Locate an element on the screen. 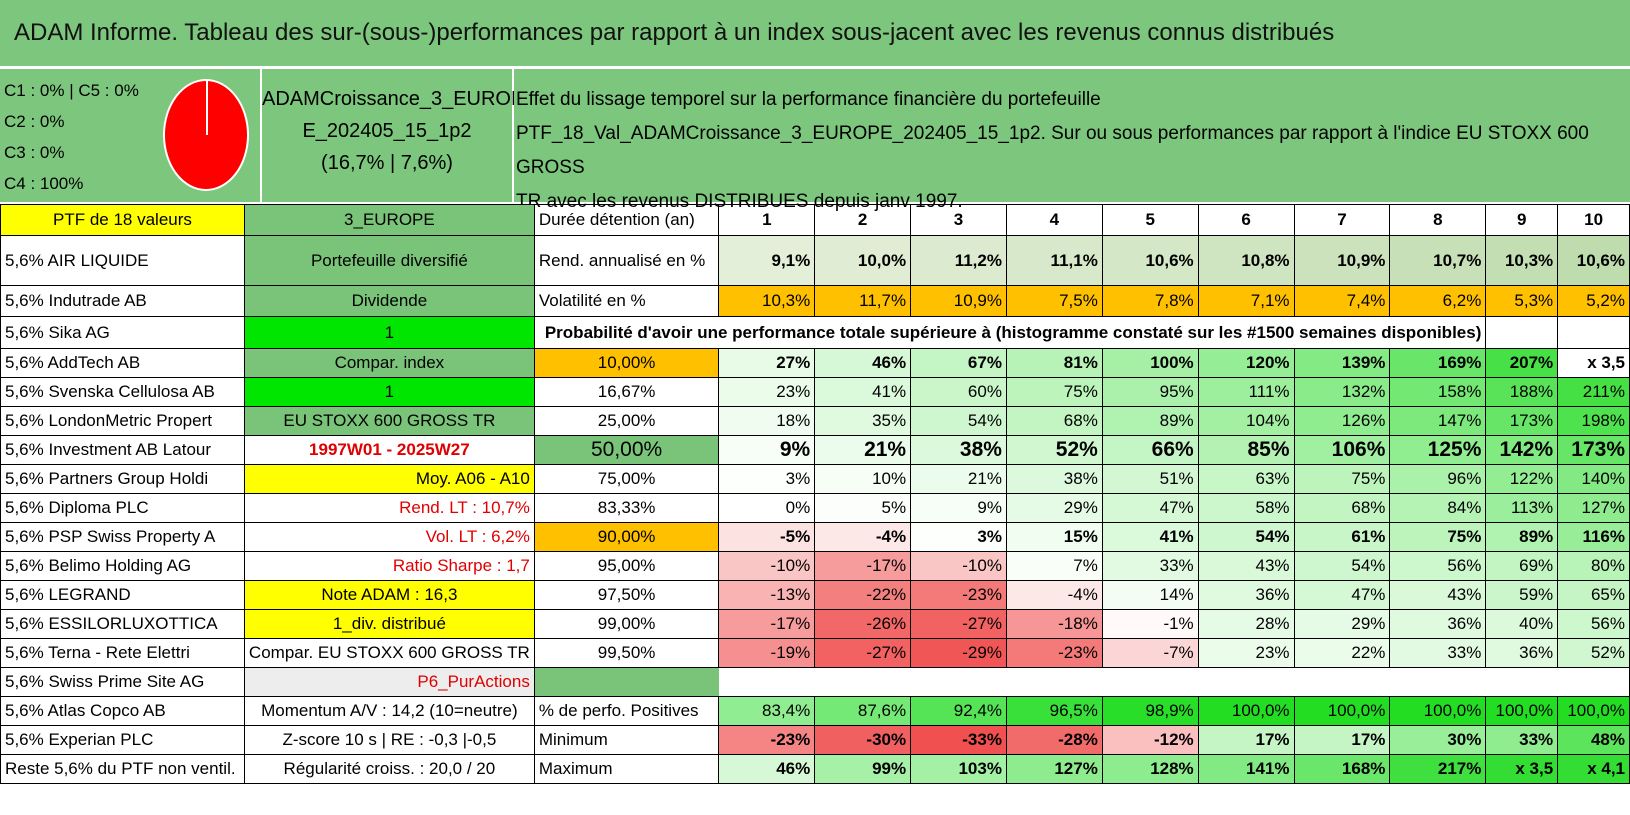 The image size is (1630, 815). portfolio-name-line2: E_202405_15_1p2 is located at coordinates (387, 131).